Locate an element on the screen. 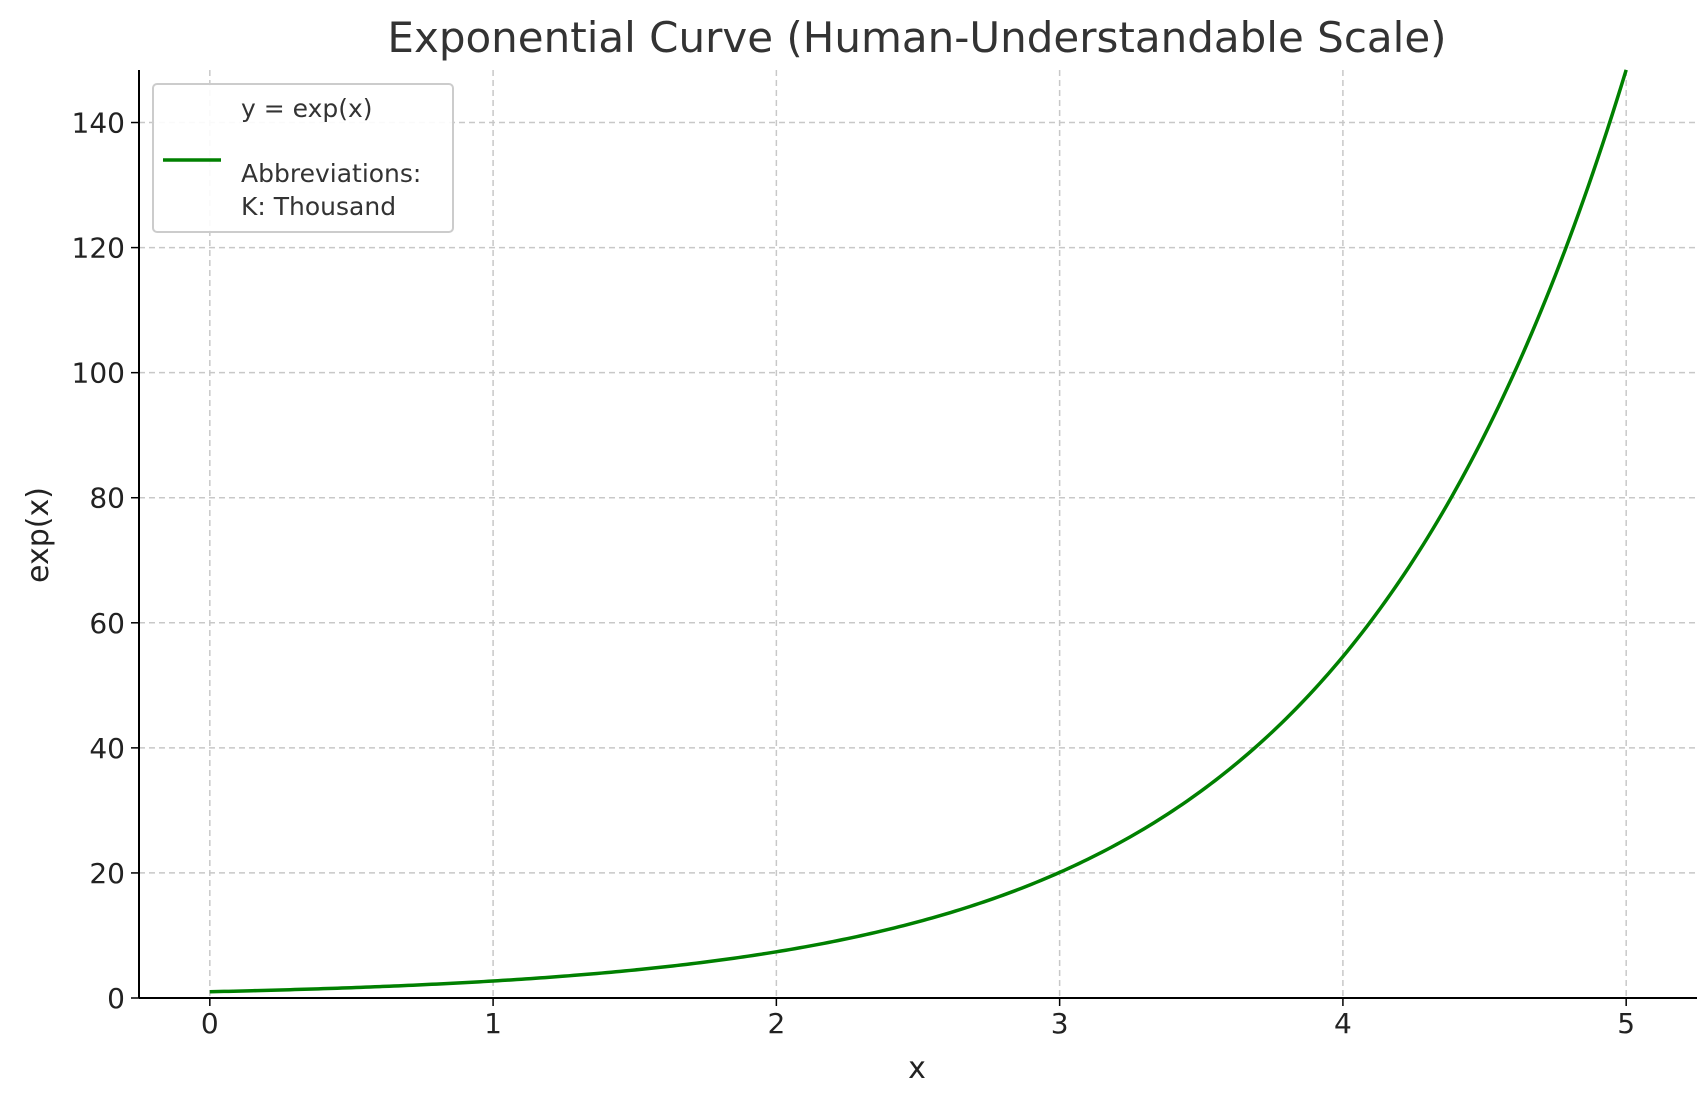 The height and width of the screenshot is (1105, 1707). x-axis-label: x is located at coordinates (917, 1068).